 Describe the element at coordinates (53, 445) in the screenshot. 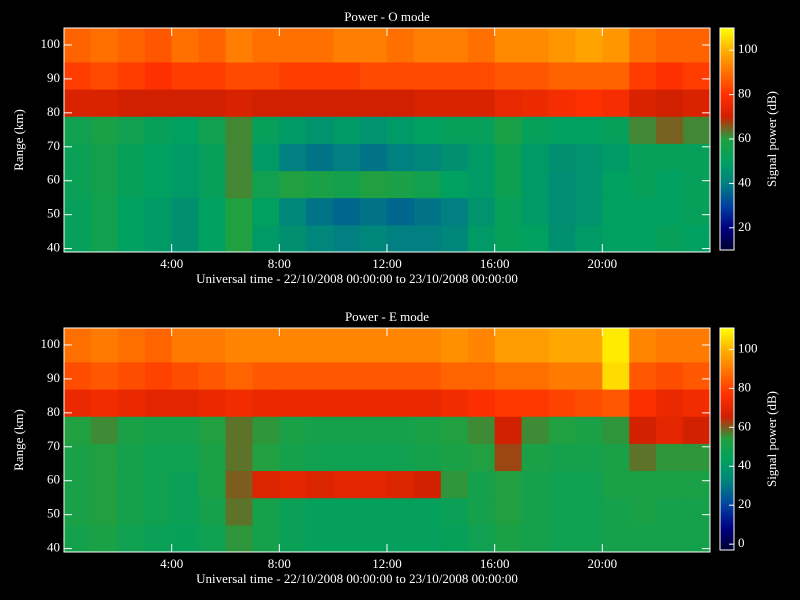

I see `y-tick-label: 70` at that location.